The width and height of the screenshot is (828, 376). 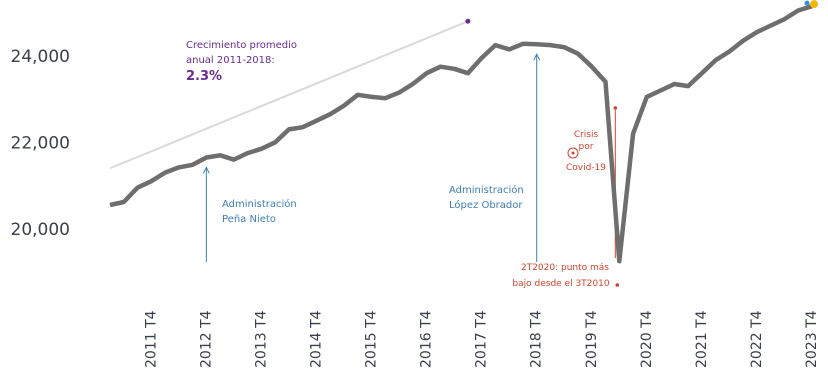 I want to click on x-tick-label: 2014 T4, so click(x=316, y=339).